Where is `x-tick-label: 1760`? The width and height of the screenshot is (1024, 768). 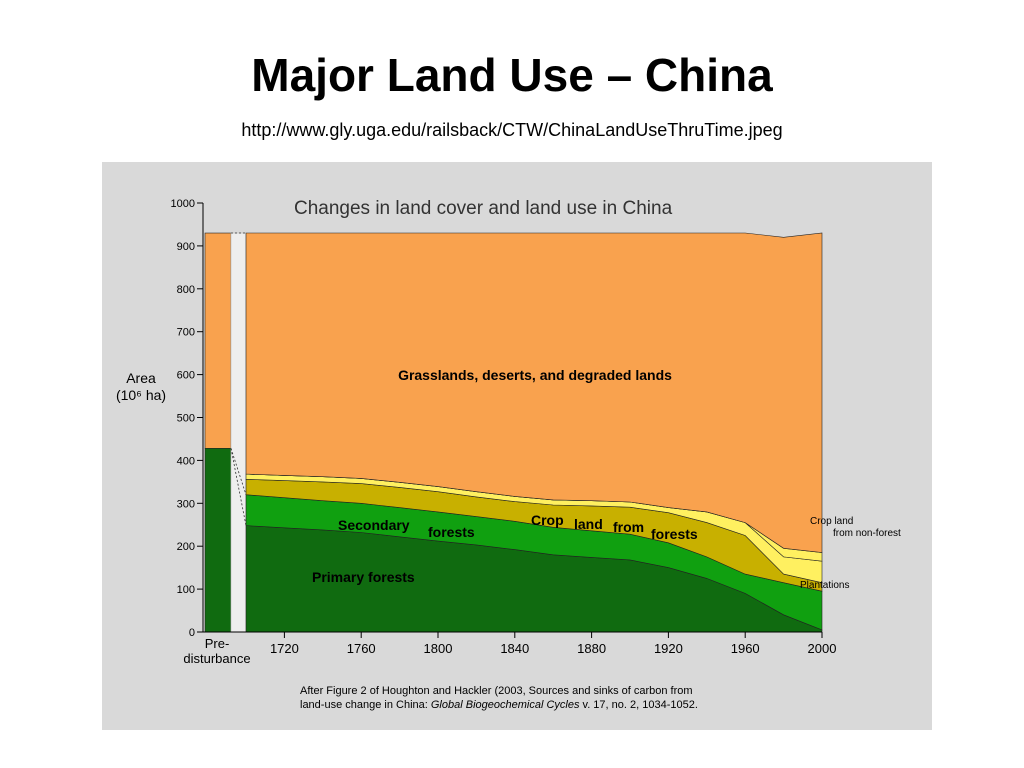 x-tick-label: 1760 is located at coordinates (361, 648).